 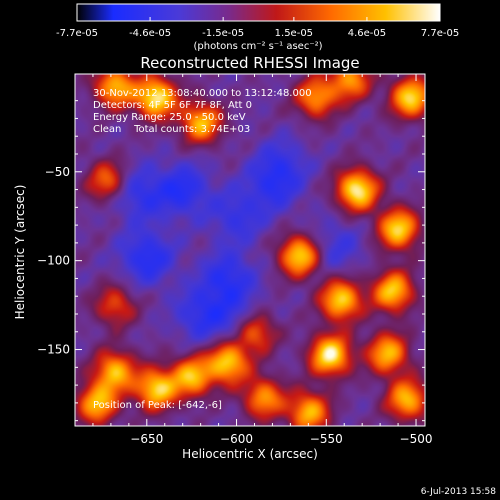 I want to click on annotation-peak-position: Position of Peak: [-642,-6], so click(x=157, y=405).